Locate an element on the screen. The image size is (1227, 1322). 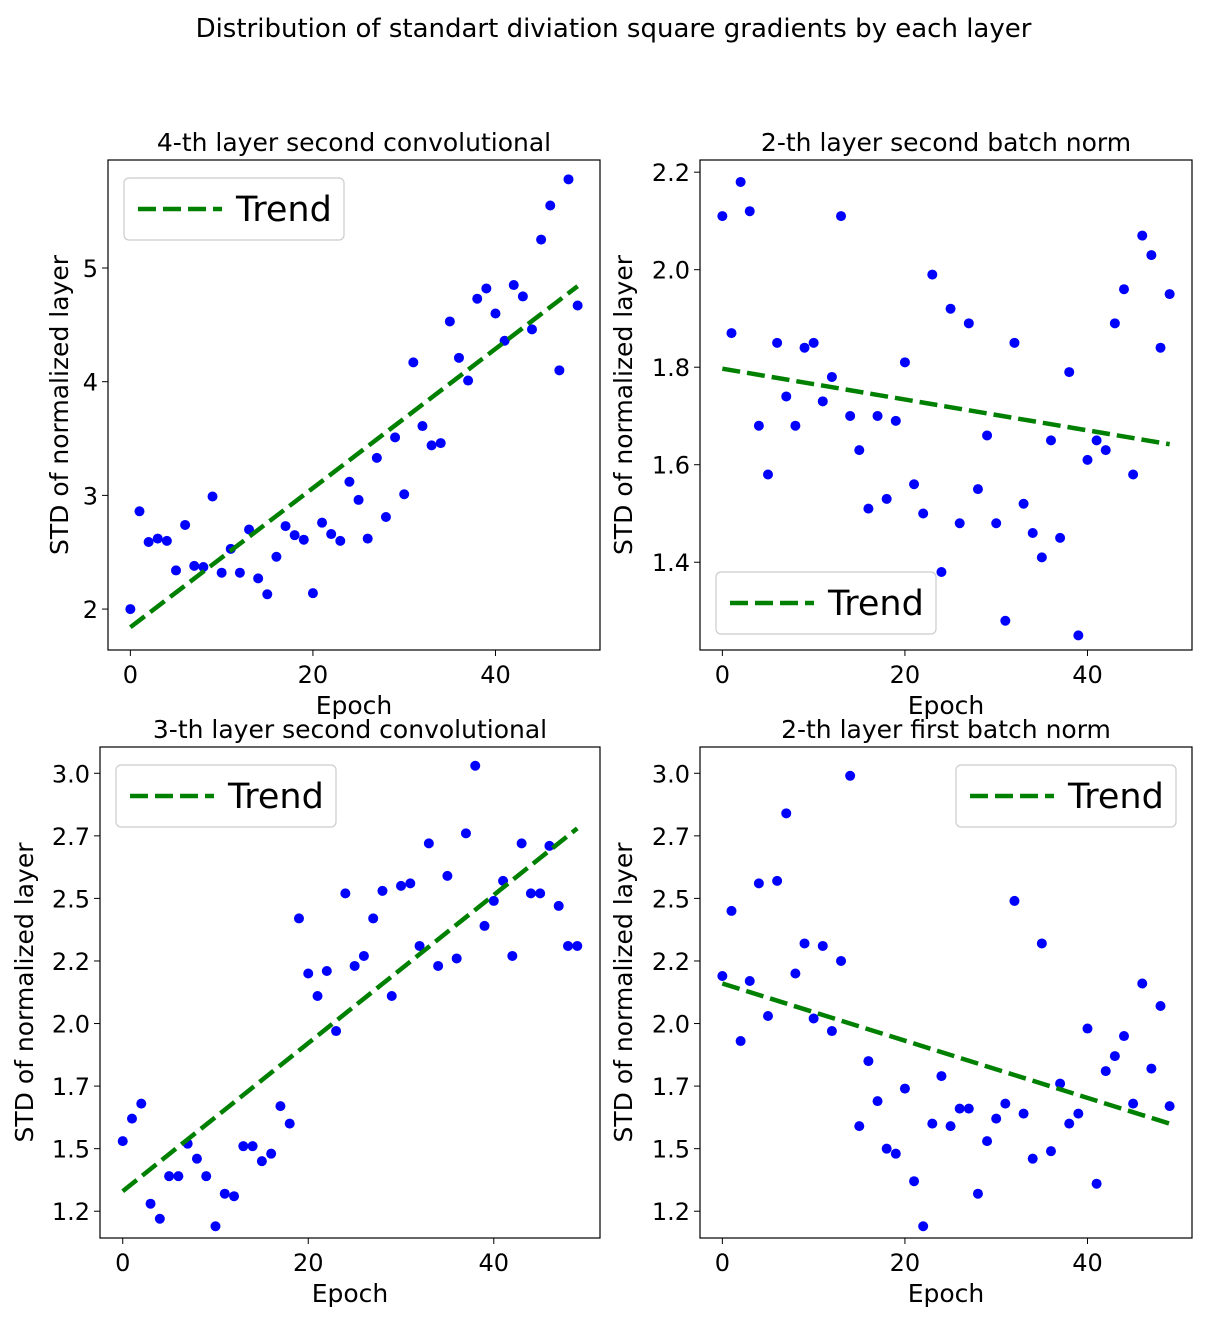
y-tick-label: 2.2 is located at coordinates (671, 173).